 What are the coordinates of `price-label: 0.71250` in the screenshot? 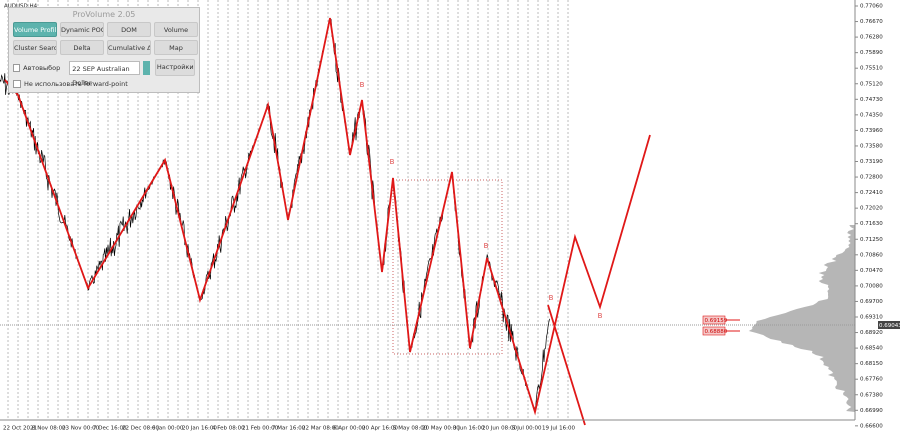 It's located at (871, 240).